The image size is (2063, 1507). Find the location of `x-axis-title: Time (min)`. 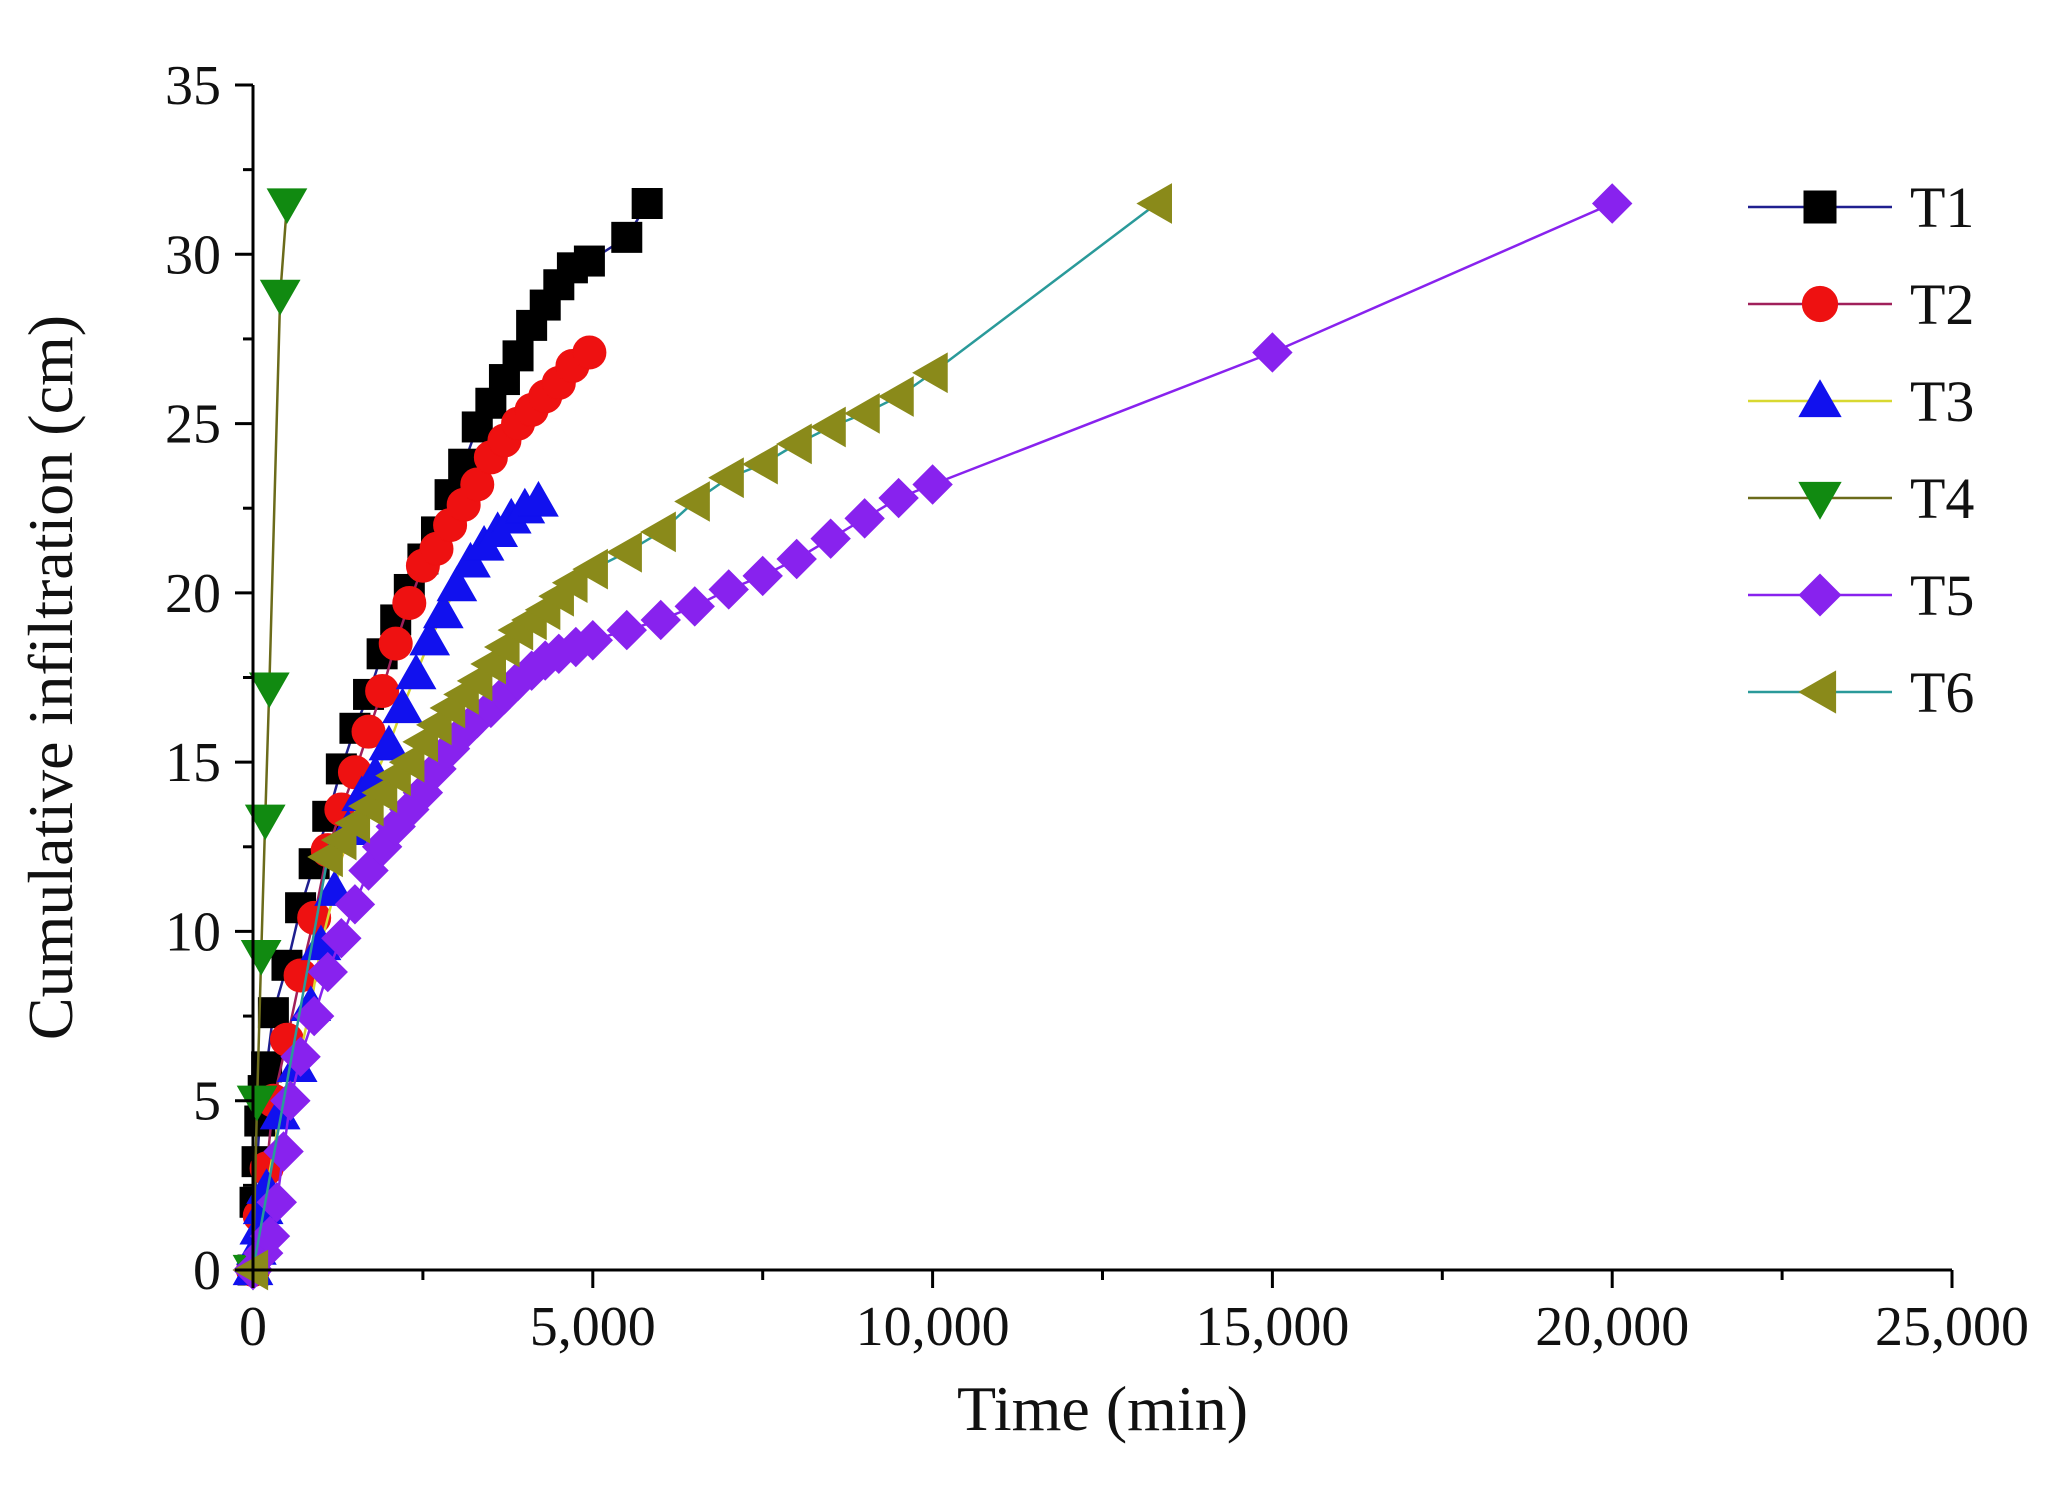

x-axis-title: Time (min) is located at coordinates (1102, 1408).